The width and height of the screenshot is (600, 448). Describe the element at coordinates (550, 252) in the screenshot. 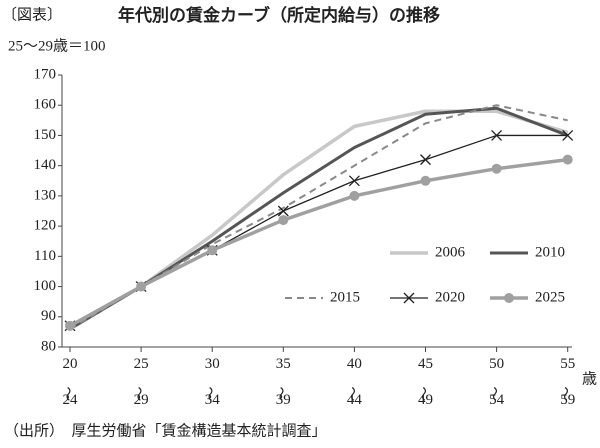

I see `legend-label: 2010` at that location.